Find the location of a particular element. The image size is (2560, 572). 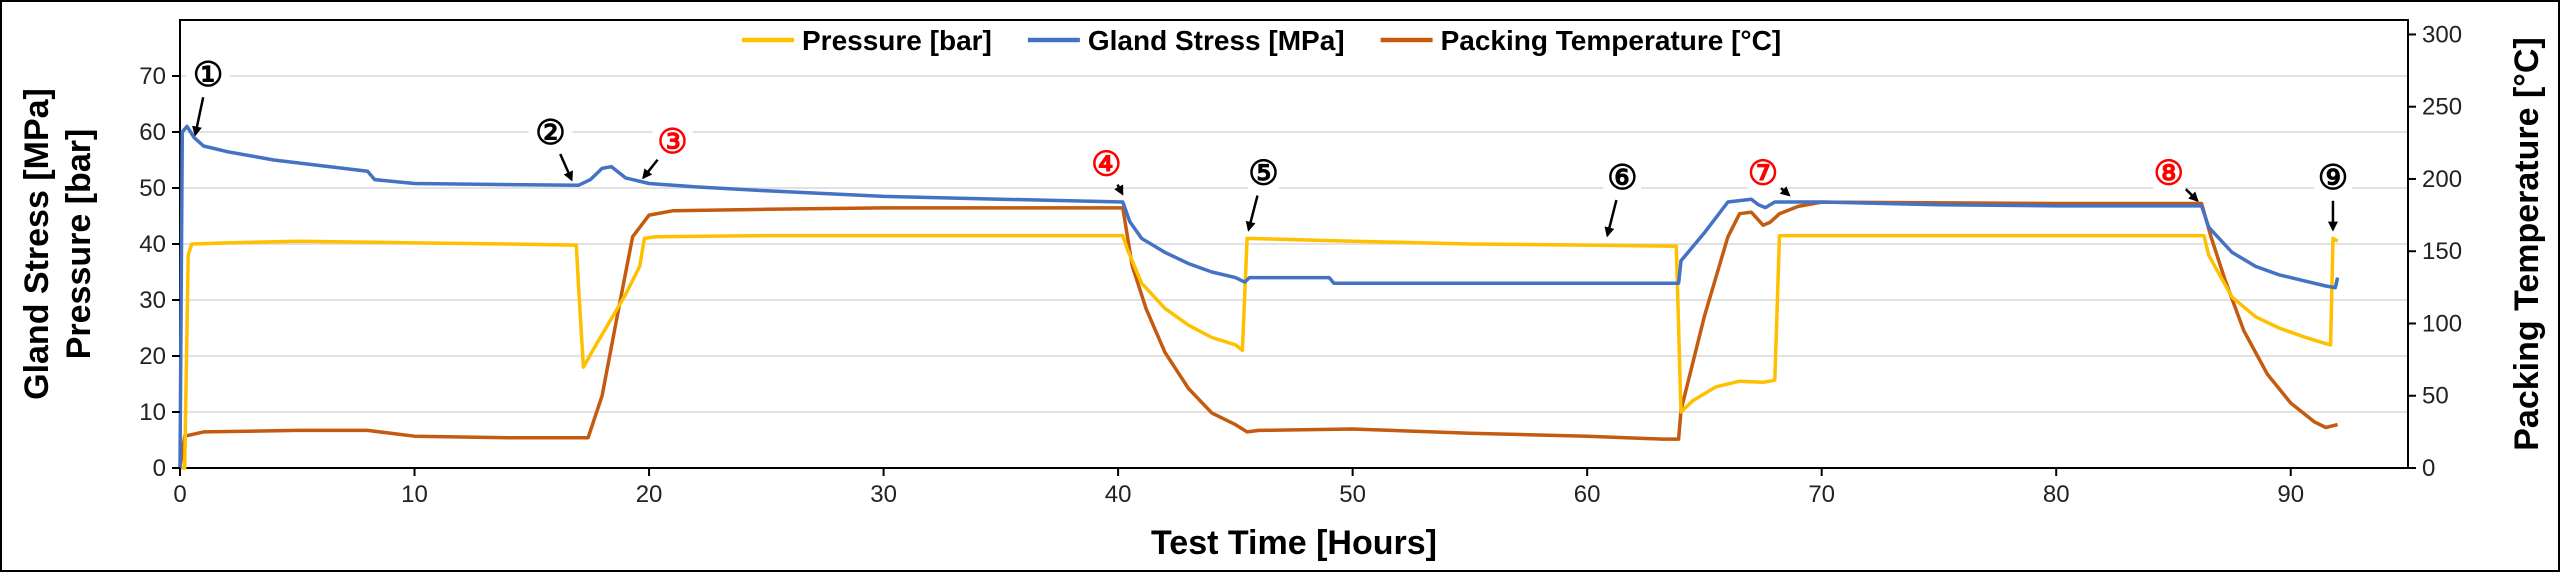

y-left-tick-label: 30 is located at coordinates (152, 300).